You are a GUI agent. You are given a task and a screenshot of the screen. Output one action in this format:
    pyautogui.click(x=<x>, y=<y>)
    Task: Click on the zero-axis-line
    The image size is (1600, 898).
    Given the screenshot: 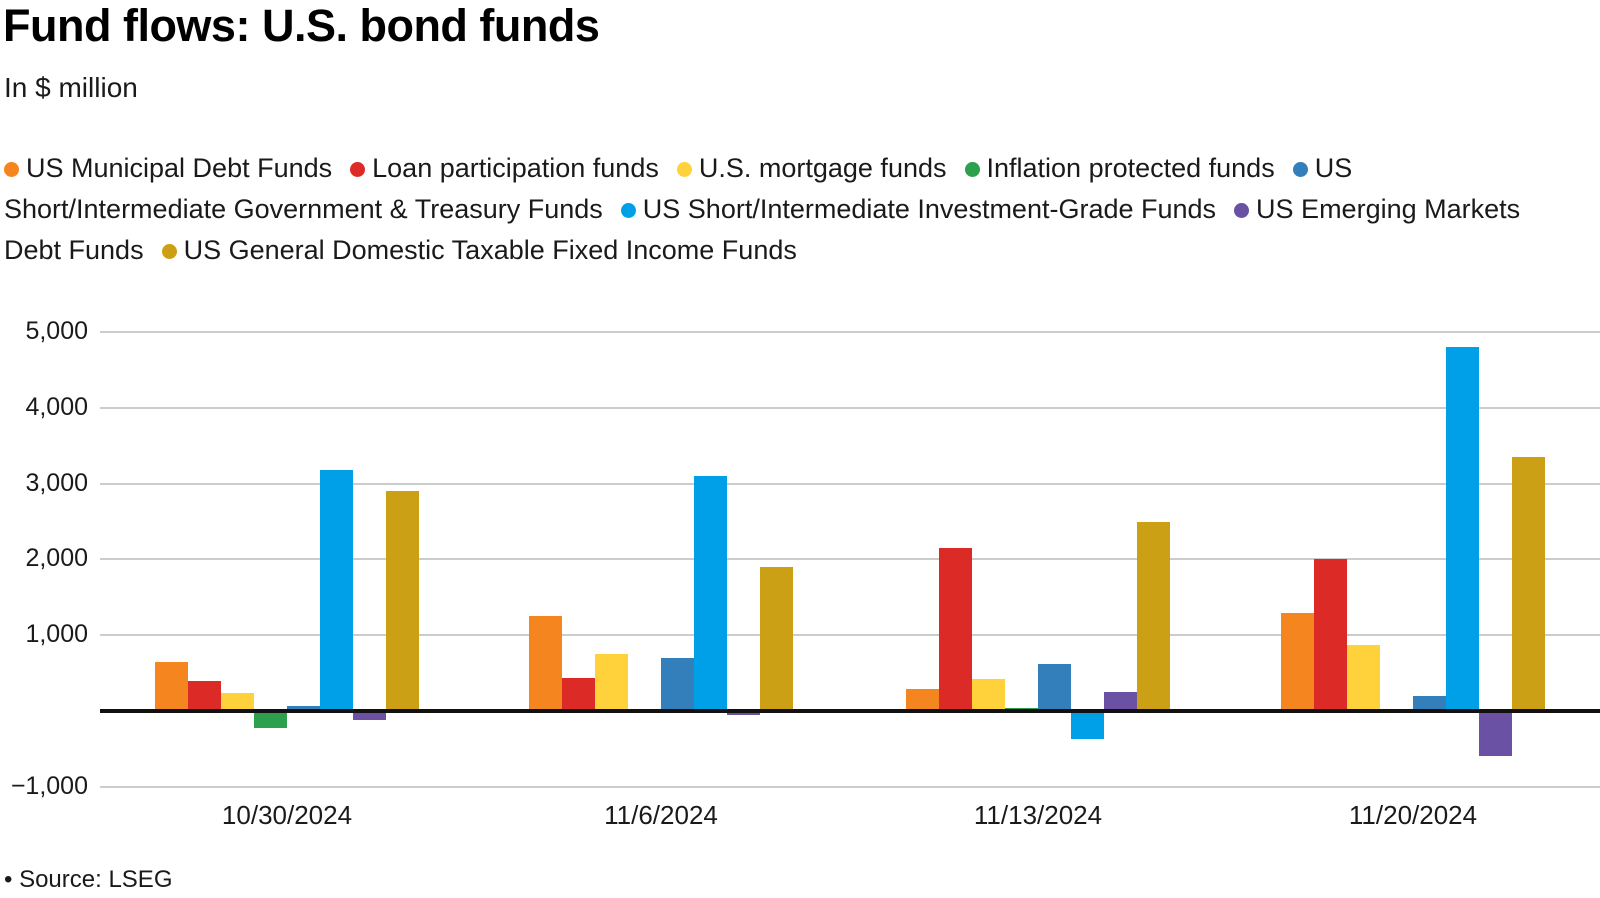 What is the action you would take?
    pyautogui.click(x=850, y=711)
    